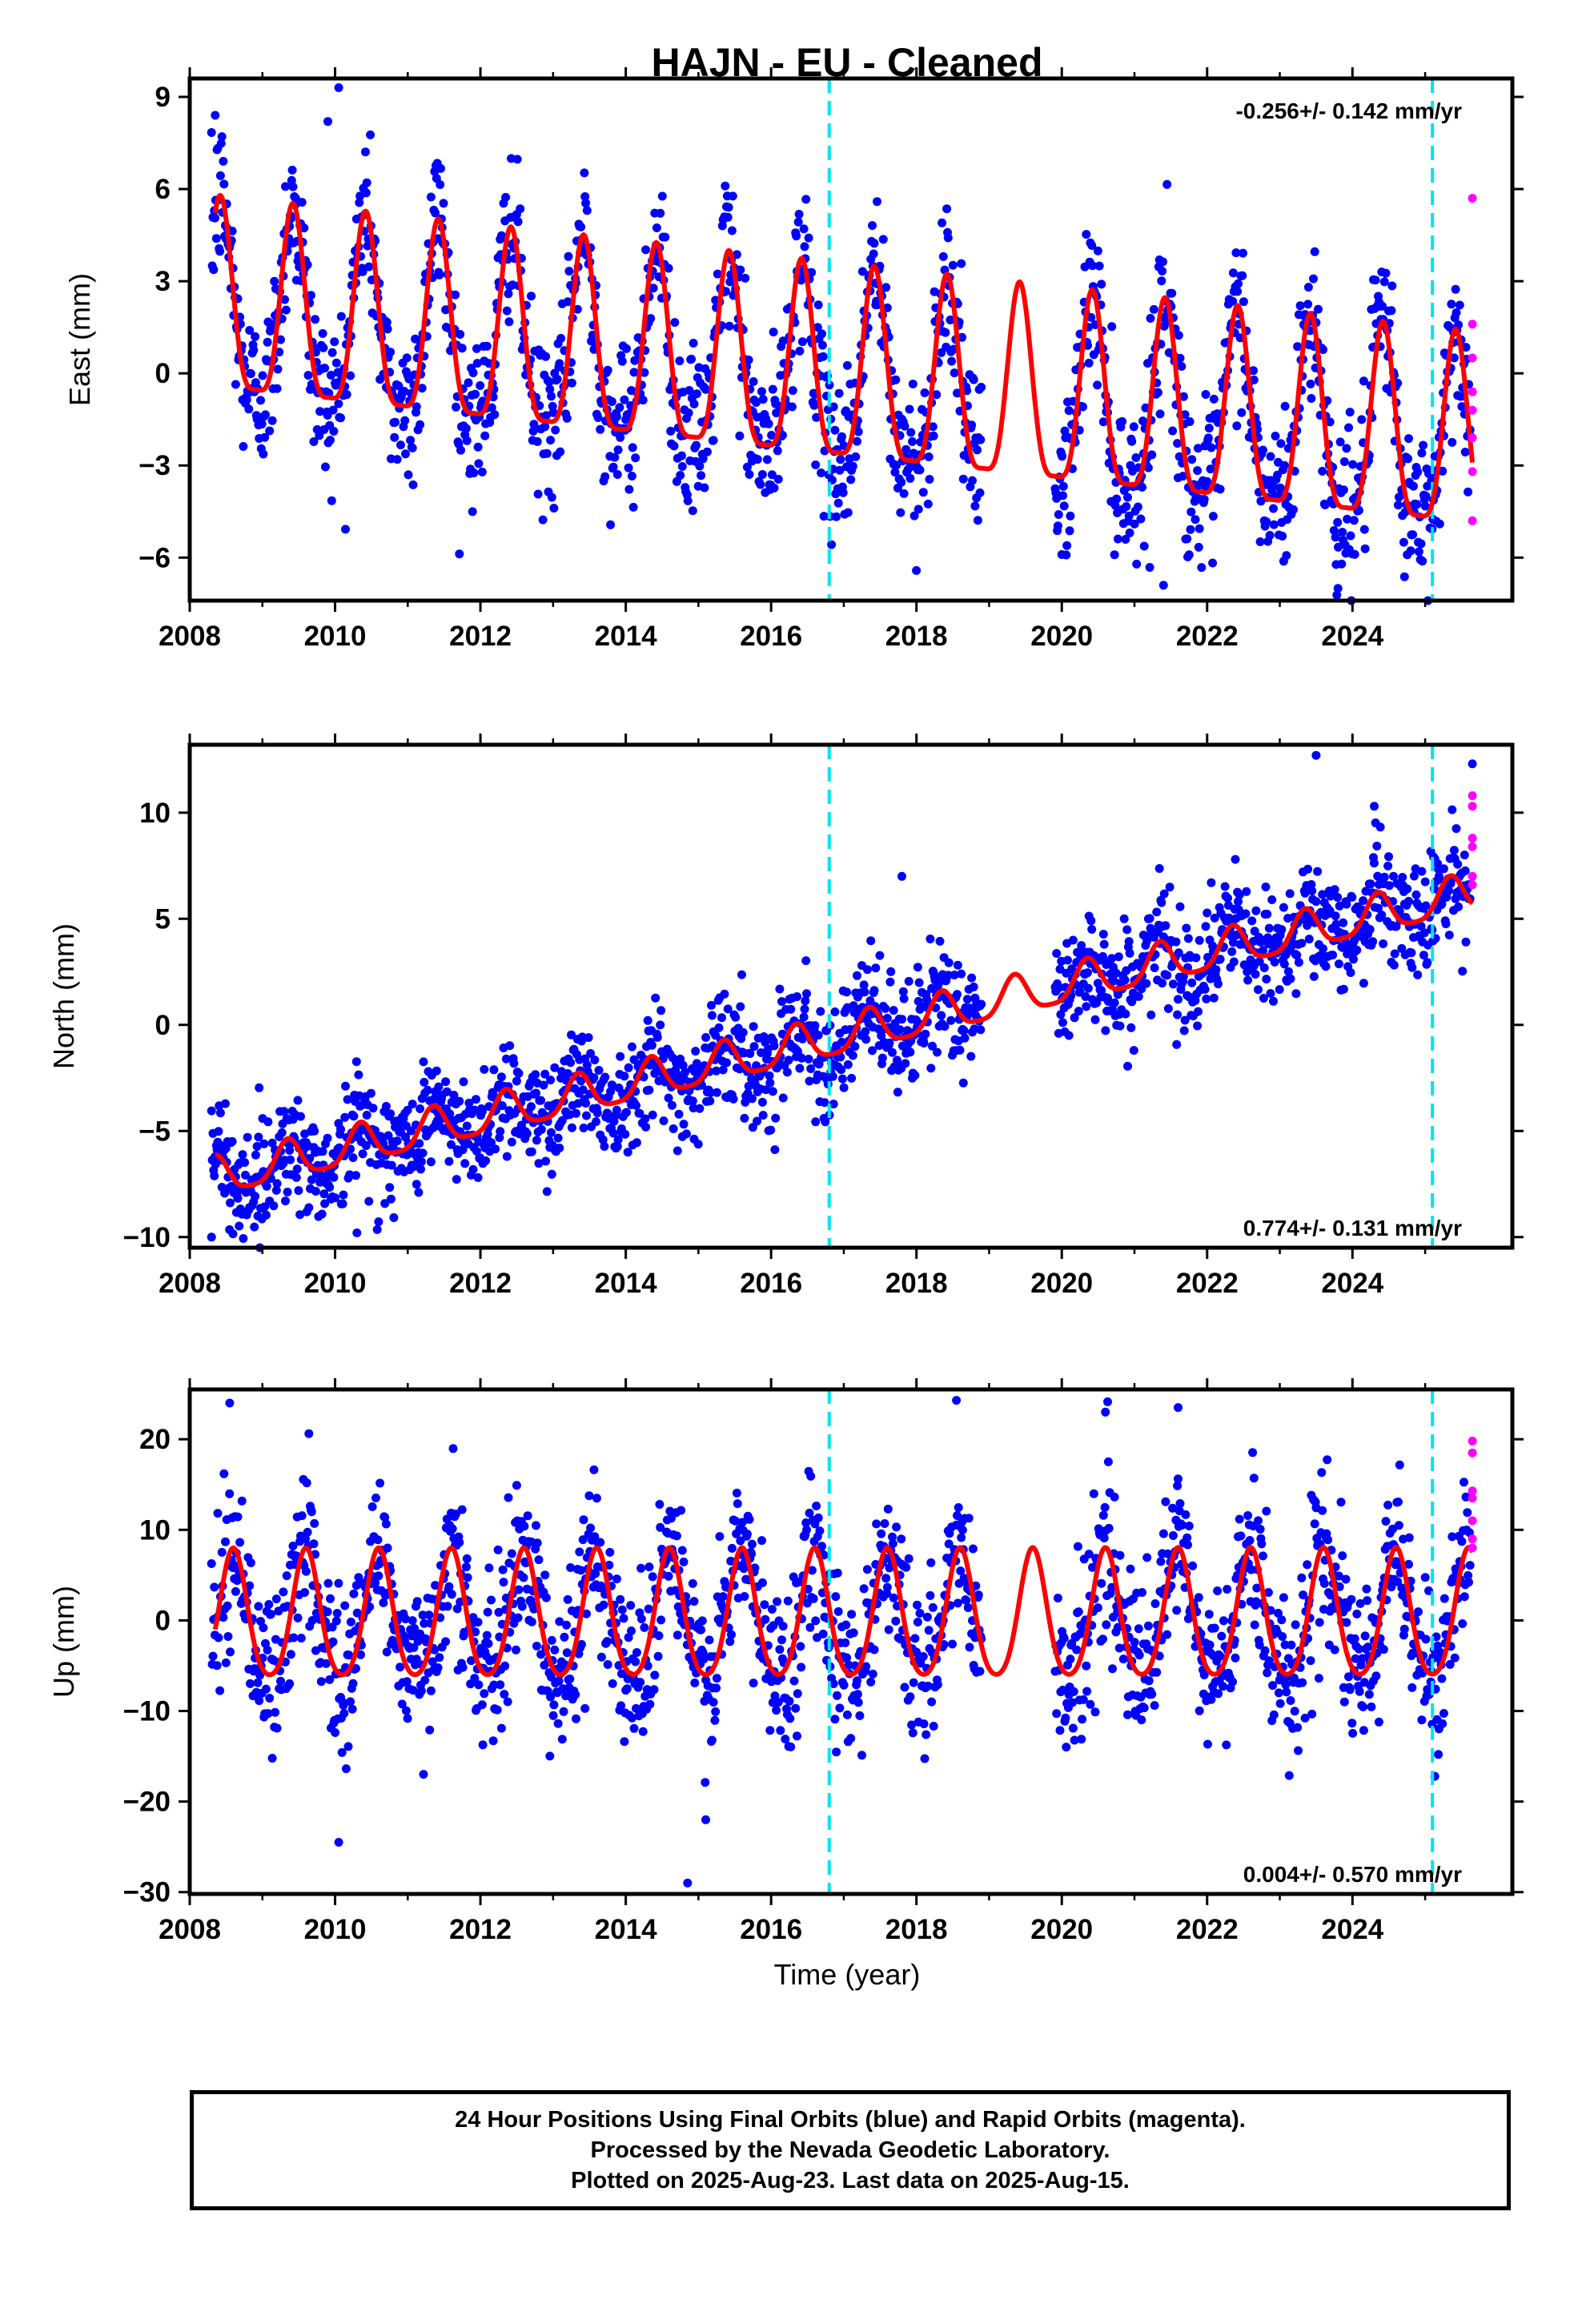  Describe the element at coordinates (844, 356) in the screenshot. I see `east-model-fit-line` at that location.